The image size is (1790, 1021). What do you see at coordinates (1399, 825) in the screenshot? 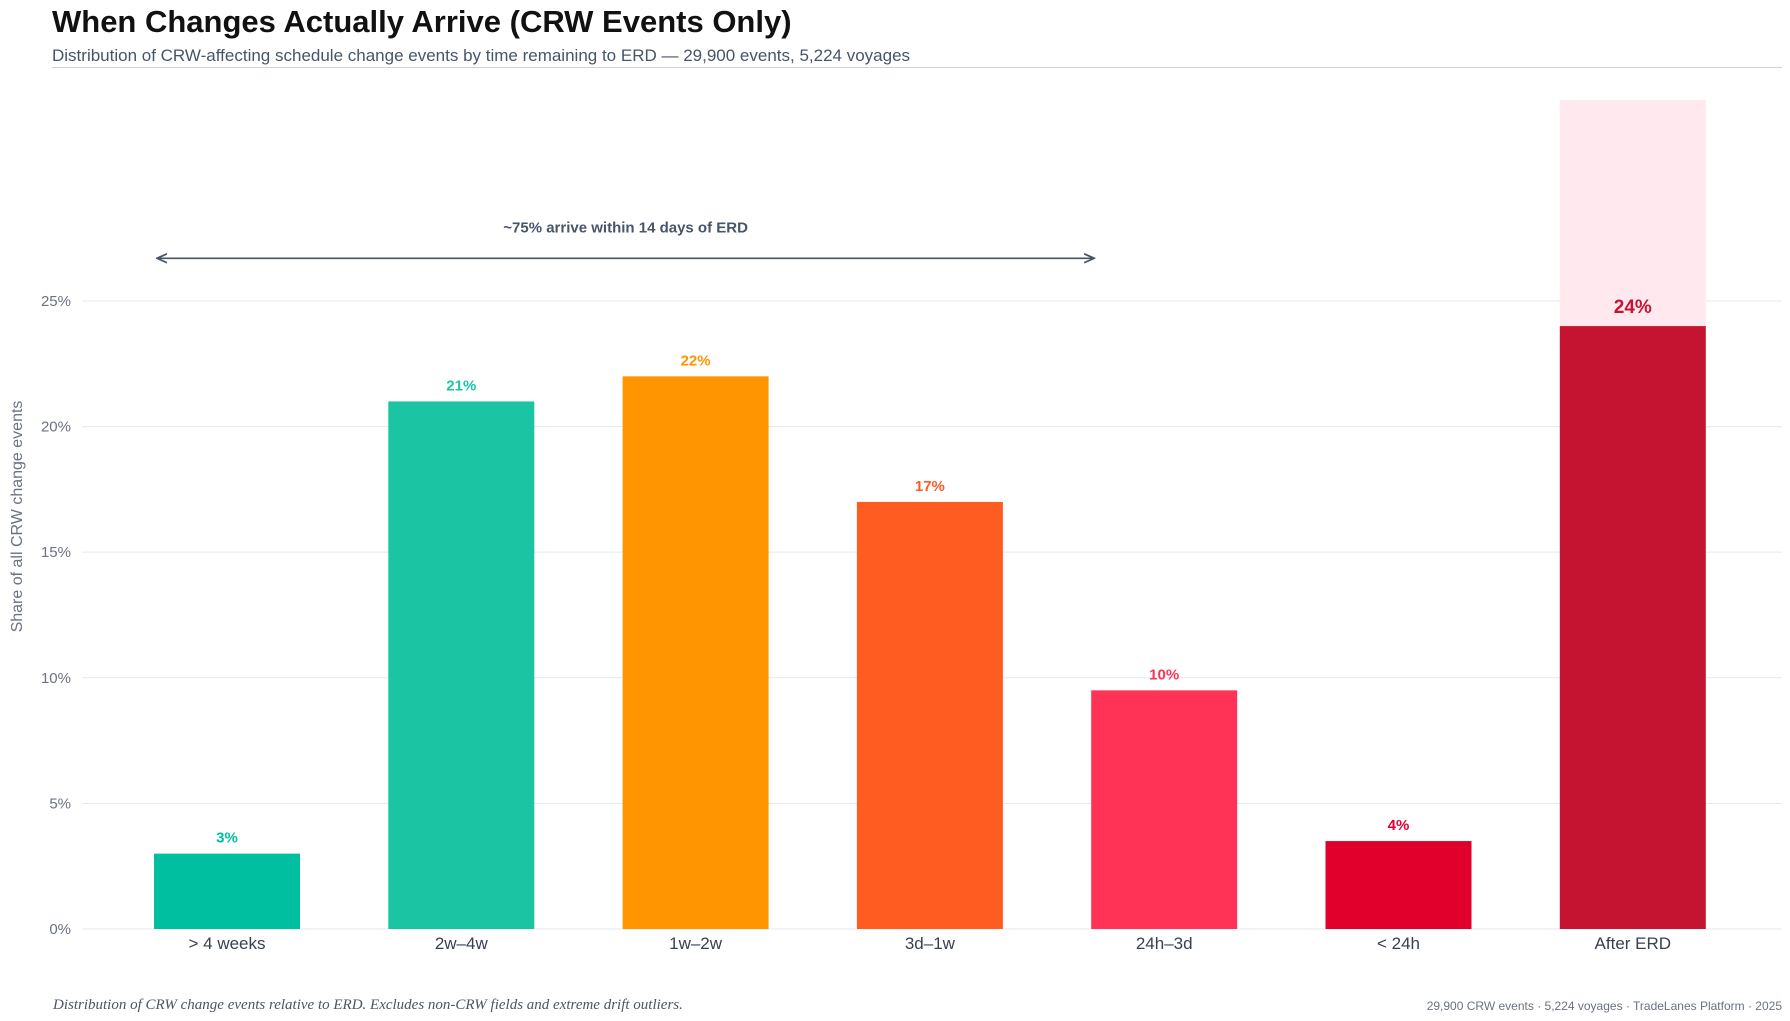
I see `bar-value-label: 4%` at bounding box center [1399, 825].